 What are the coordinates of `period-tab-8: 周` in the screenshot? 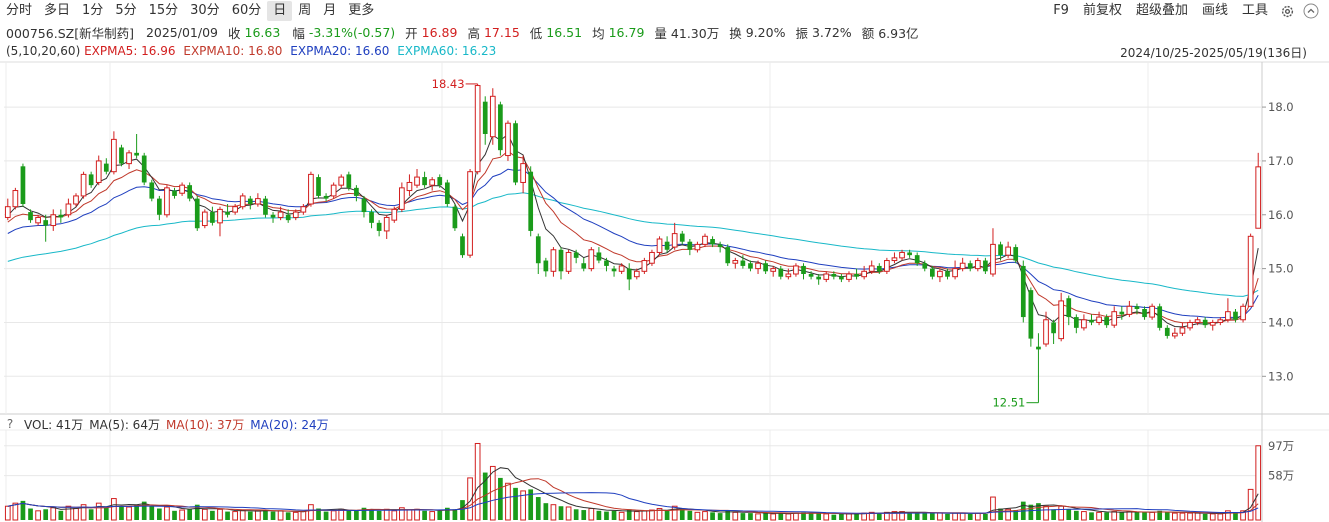 It's located at (305, 10).